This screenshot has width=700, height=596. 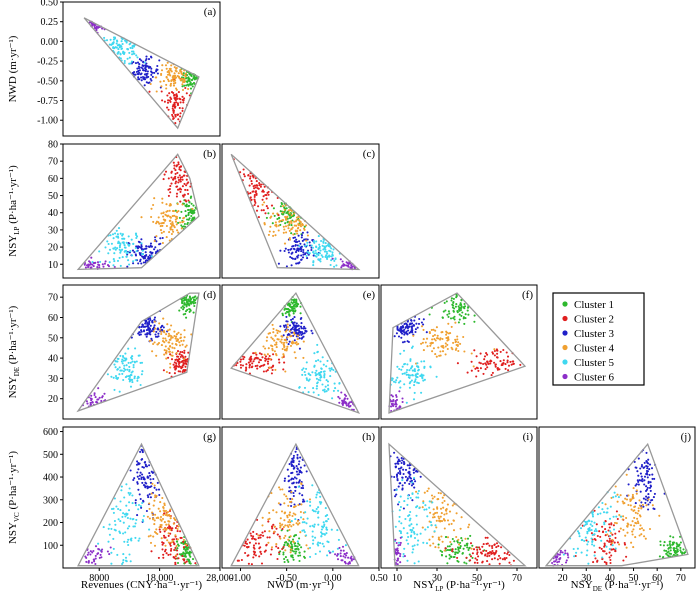 I want to click on y-tick-label: 30, so click(x=53, y=379).